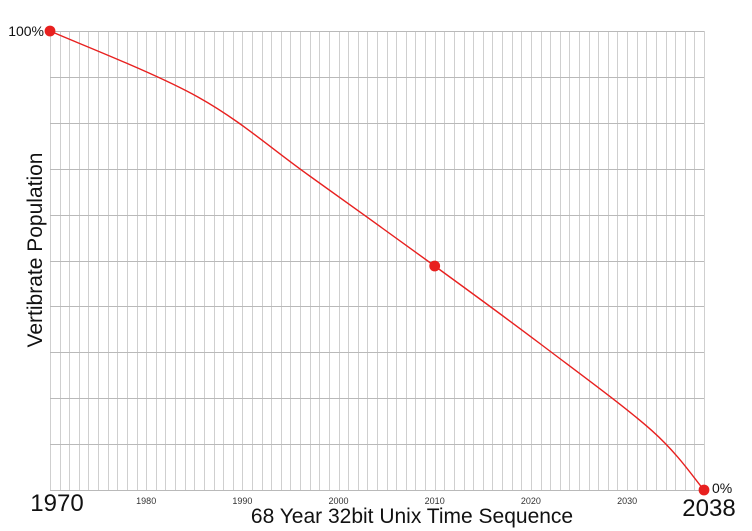  I want to click on x-tick-label: 2010, so click(434, 501).